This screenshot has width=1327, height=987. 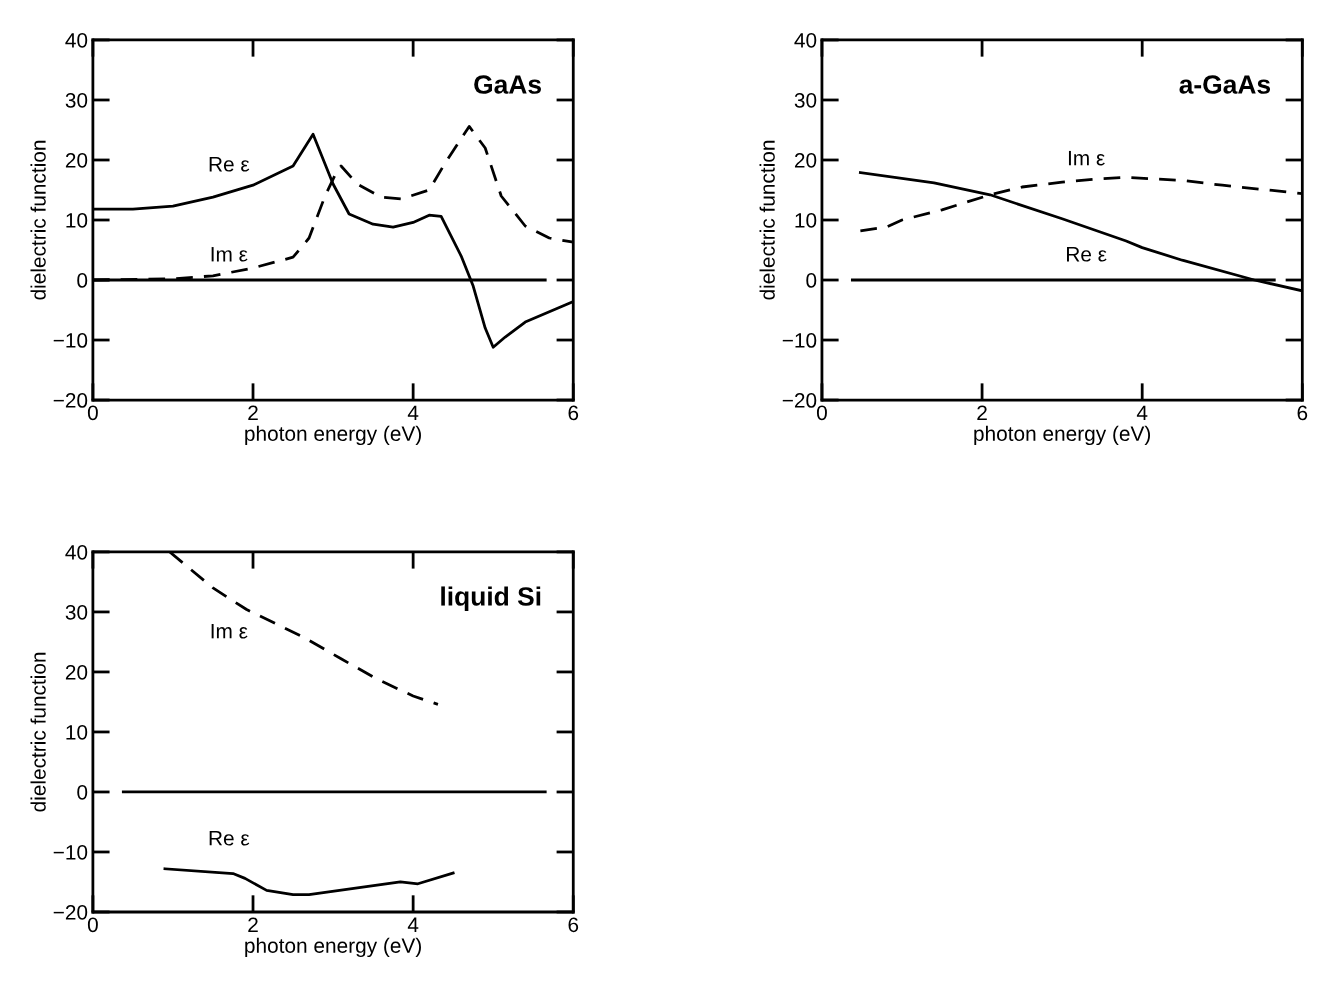 What do you see at coordinates (1225, 84) in the screenshot?
I see `text: a-GaAs` at bounding box center [1225, 84].